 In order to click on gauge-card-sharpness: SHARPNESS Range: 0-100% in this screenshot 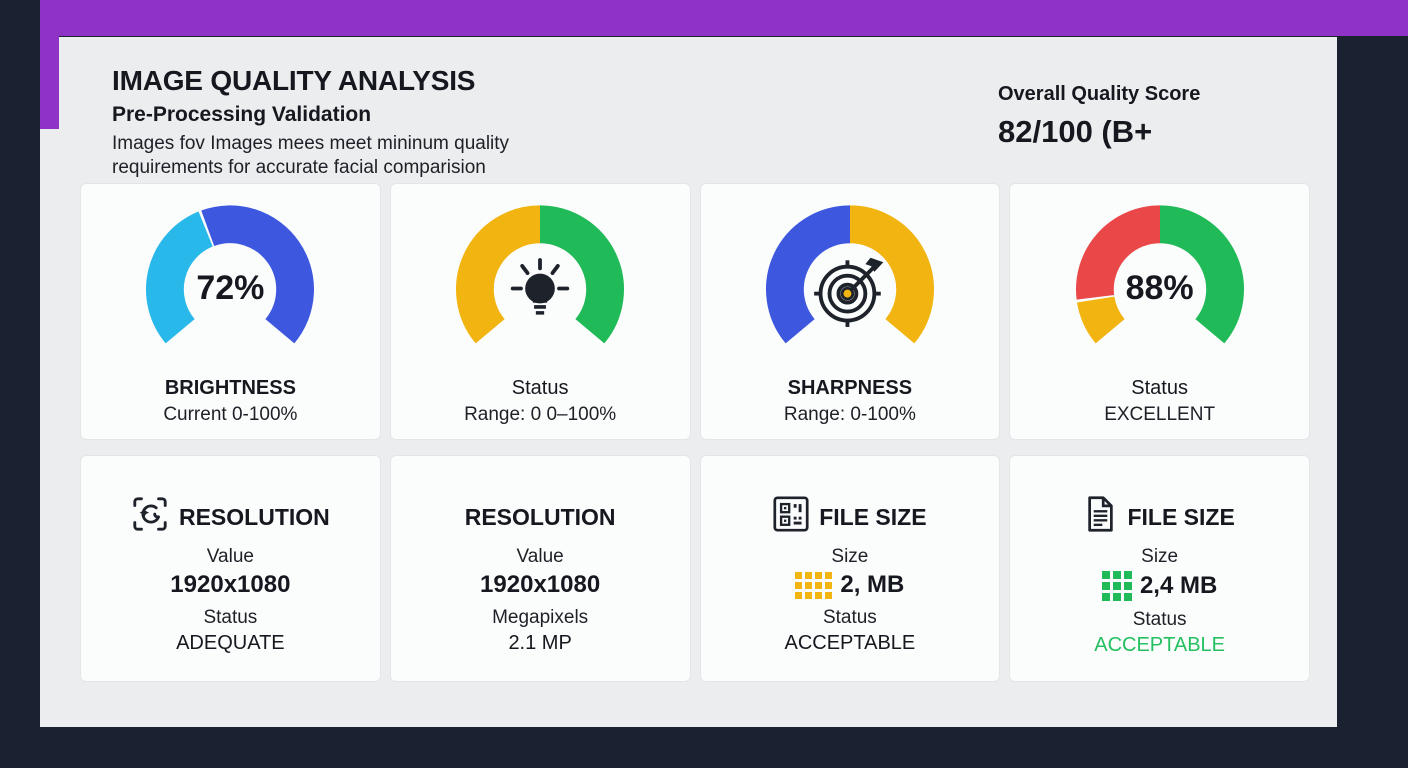, I will do `click(850, 311)`.